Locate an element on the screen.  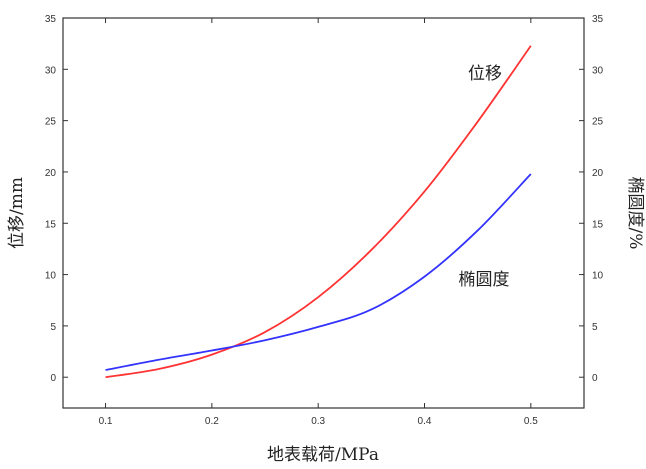
y-tick-label-right: 30 is located at coordinates (598, 70).